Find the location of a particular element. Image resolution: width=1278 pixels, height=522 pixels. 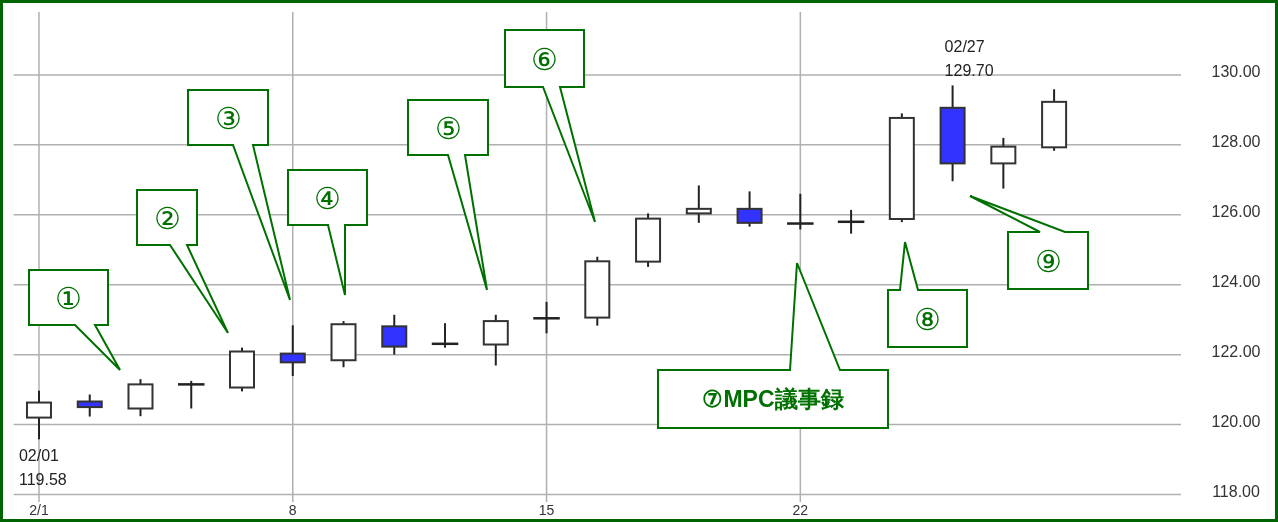

annotation: ⑨ is located at coordinates (1048, 261).